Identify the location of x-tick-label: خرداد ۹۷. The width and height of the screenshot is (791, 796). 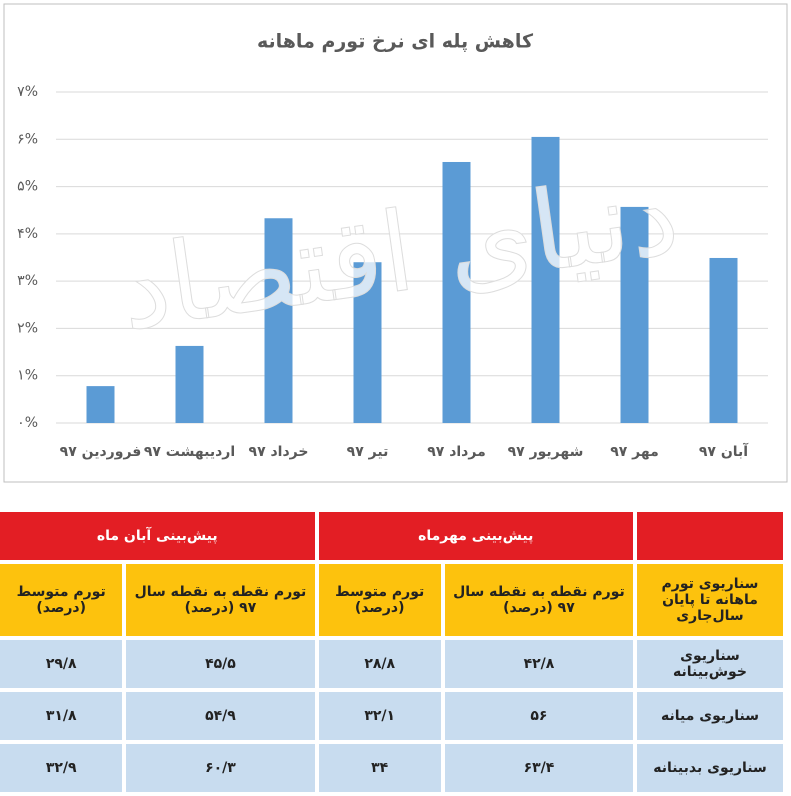
(279, 452).